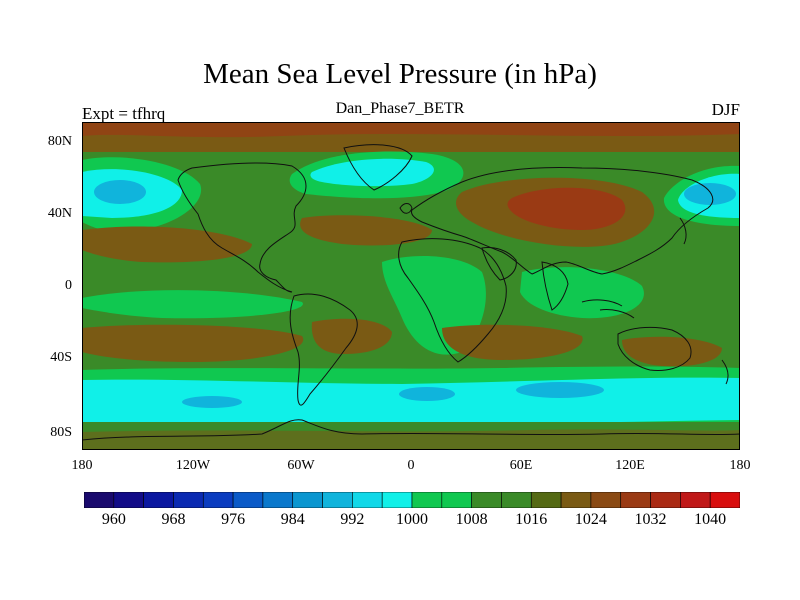  I want to click on colorbar-label: 1032, so click(650, 519).